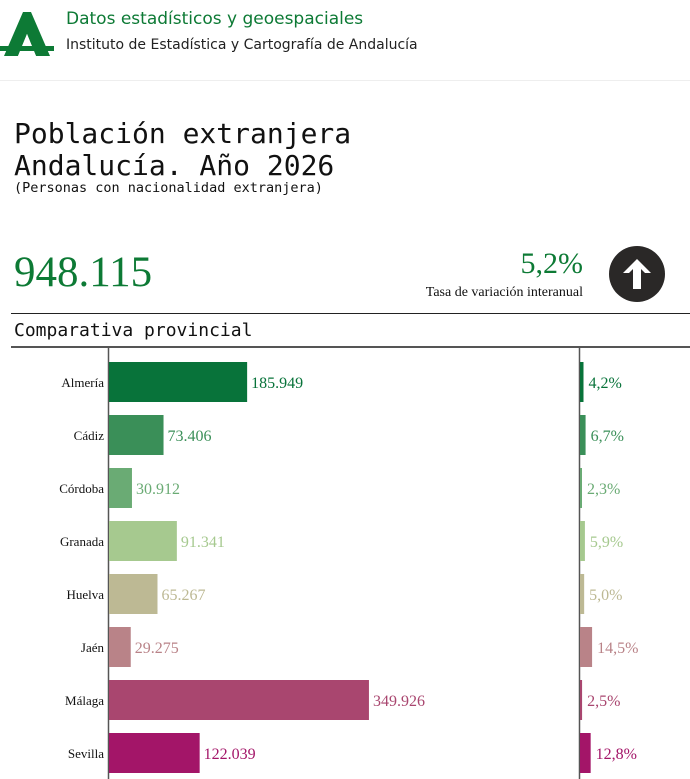 The height and width of the screenshot is (779, 690). What do you see at coordinates (178, 382) in the screenshot?
I see `population-bar-almeria` at bounding box center [178, 382].